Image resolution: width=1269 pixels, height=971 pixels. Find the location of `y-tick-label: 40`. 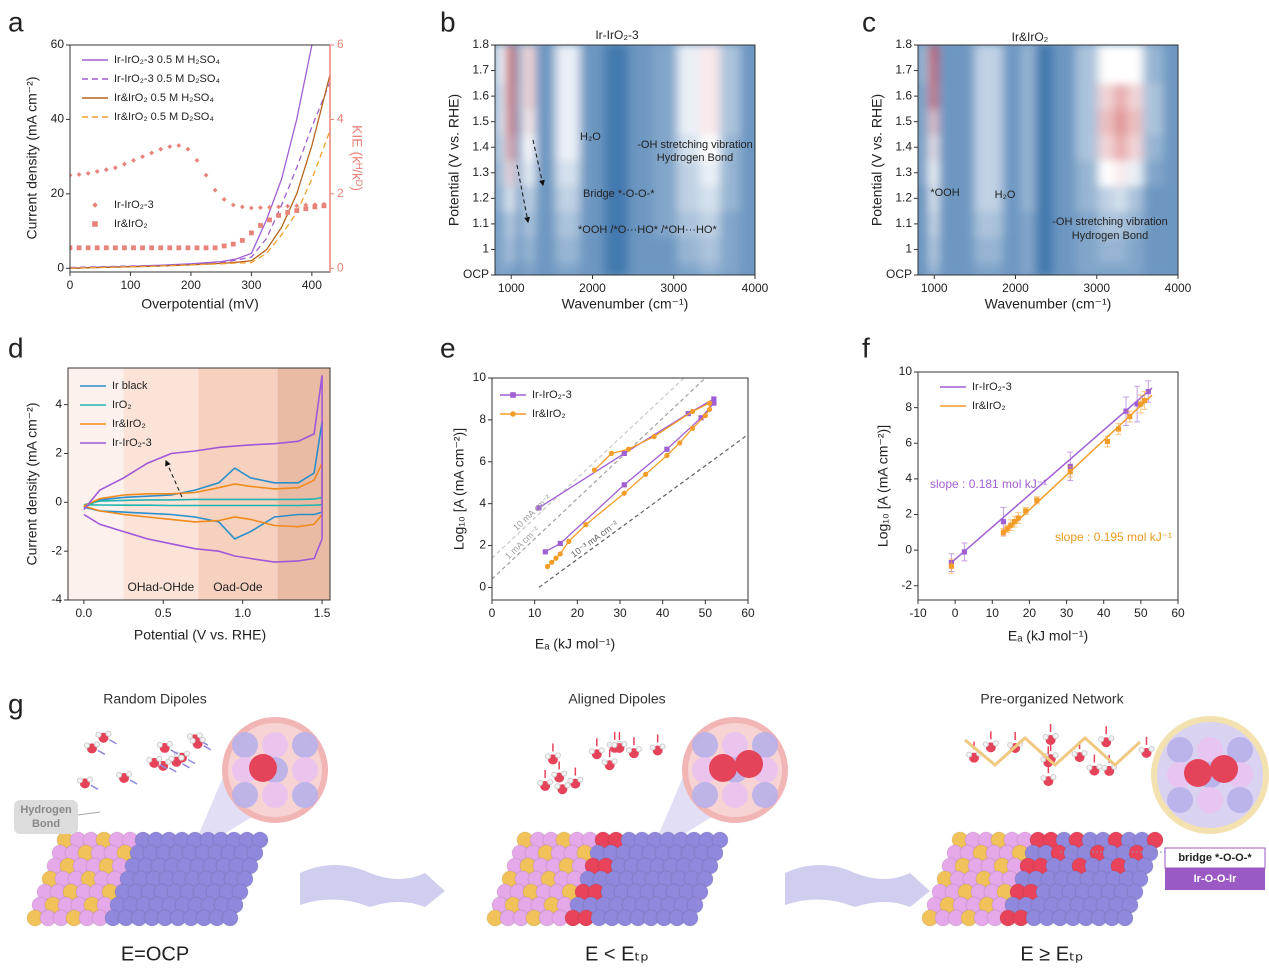

y-tick-label: 40 is located at coordinates (58, 119).